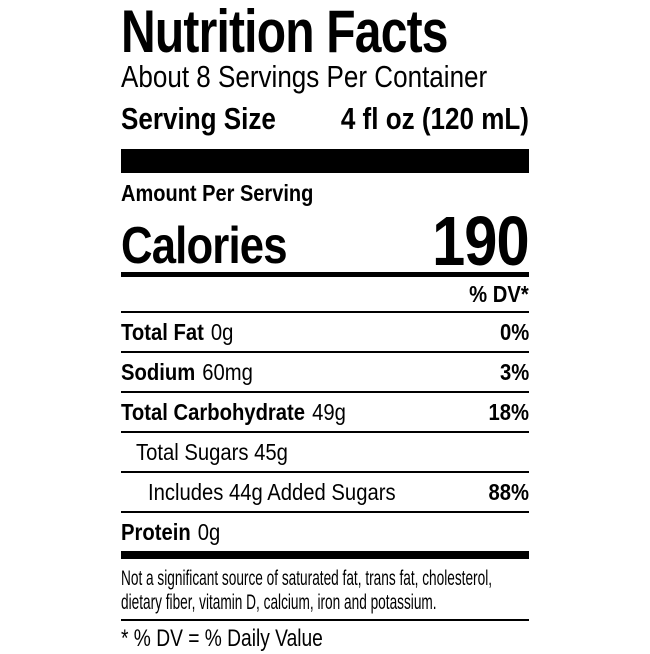 This screenshot has height=654, width=650. Describe the element at coordinates (198, 118) in the screenshot. I see `serving-size-label: Serving Size` at that location.